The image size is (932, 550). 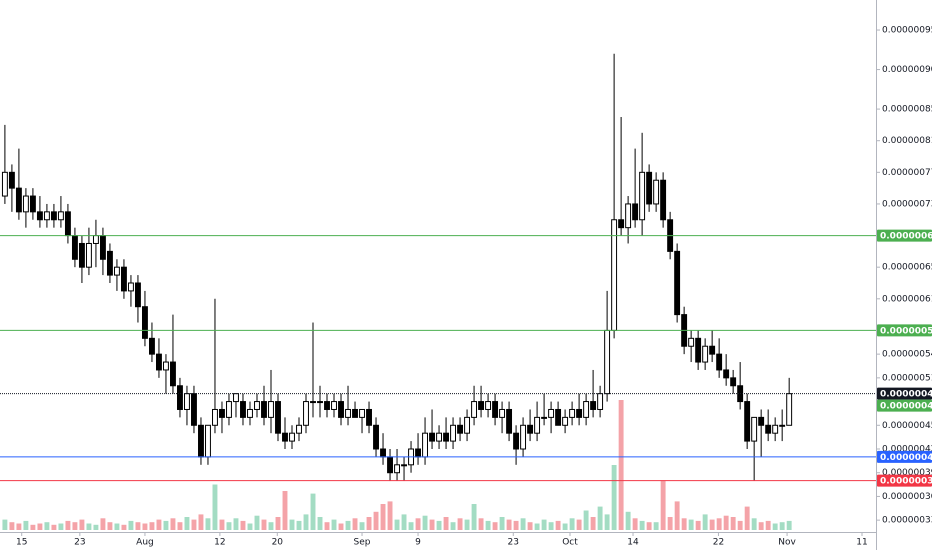 What do you see at coordinates (907, 449) in the screenshot?
I see `y-tick-label: 0.00000042` at bounding box center [907, 449].